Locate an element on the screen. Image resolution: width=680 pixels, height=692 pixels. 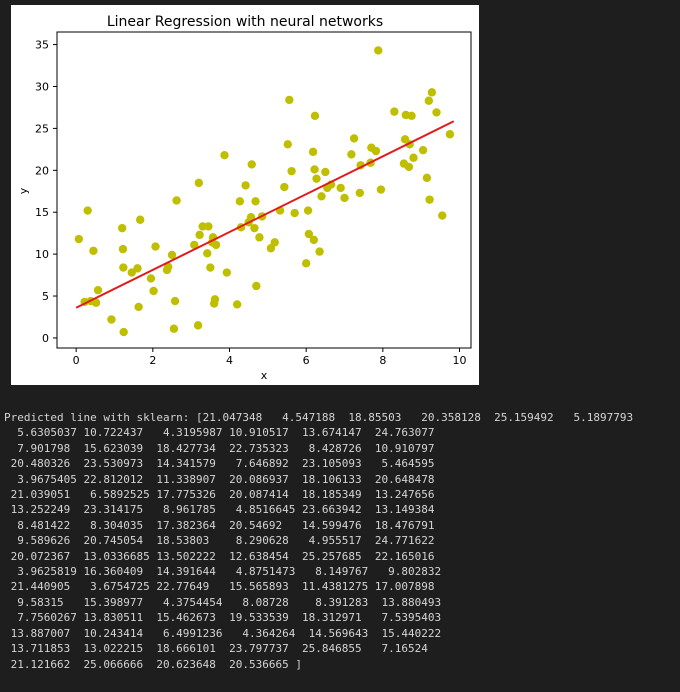
y-tick-label: 25 is located at coordinates (42, 128).